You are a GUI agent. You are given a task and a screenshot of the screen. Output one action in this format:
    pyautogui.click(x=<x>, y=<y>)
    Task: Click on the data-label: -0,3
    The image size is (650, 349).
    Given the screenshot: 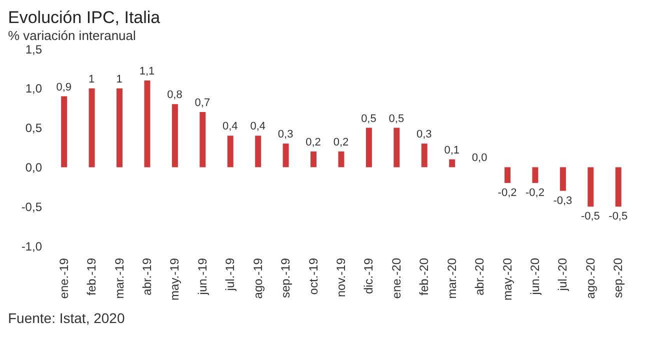 What is the action you would take?
    pyautogui.click(x=562, y=200)
    